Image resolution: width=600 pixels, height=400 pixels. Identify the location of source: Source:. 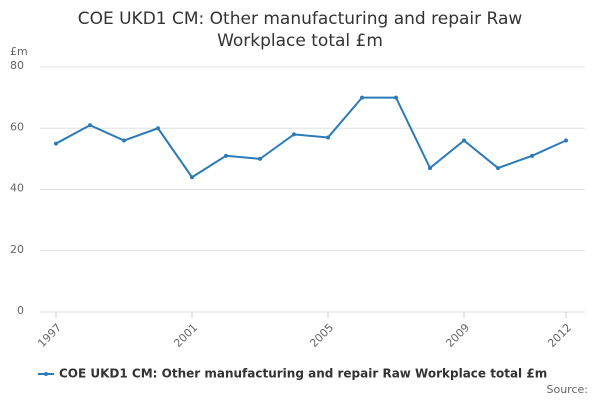
(568, 389).